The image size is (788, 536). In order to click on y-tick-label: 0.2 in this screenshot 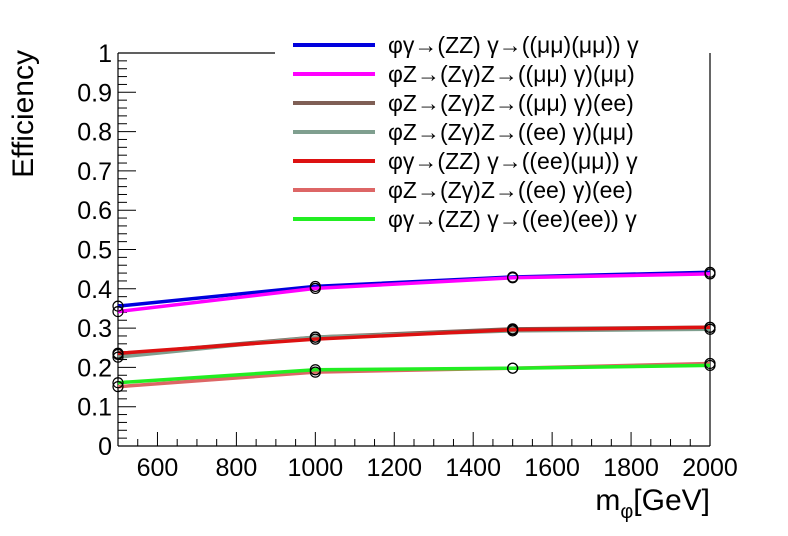, I will do `click(94, 368)`.